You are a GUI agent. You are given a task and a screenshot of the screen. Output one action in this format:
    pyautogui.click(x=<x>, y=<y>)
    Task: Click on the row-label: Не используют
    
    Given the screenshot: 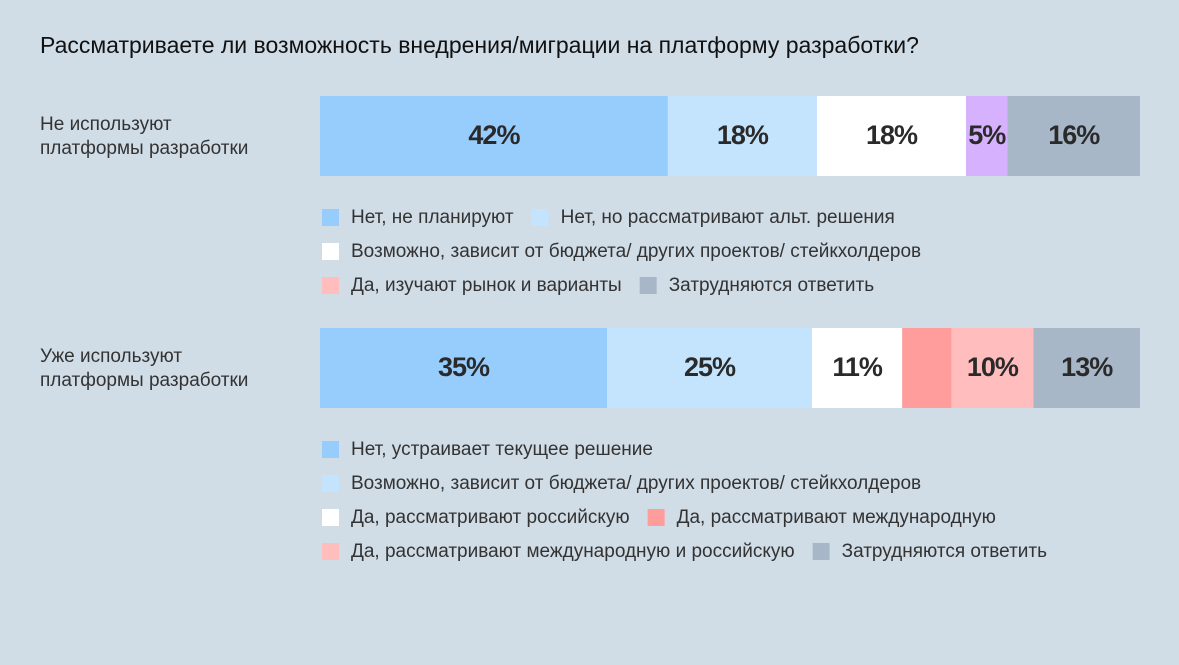 What is the action you would take?
    pyautogui.click(x=106, y=124)
    